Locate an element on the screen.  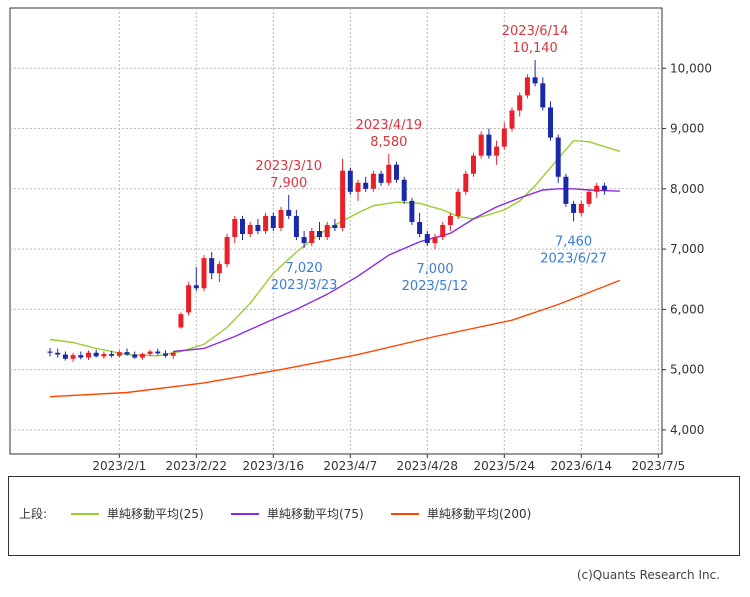
legend-line-ma75 is located at coordinates (245, 513).